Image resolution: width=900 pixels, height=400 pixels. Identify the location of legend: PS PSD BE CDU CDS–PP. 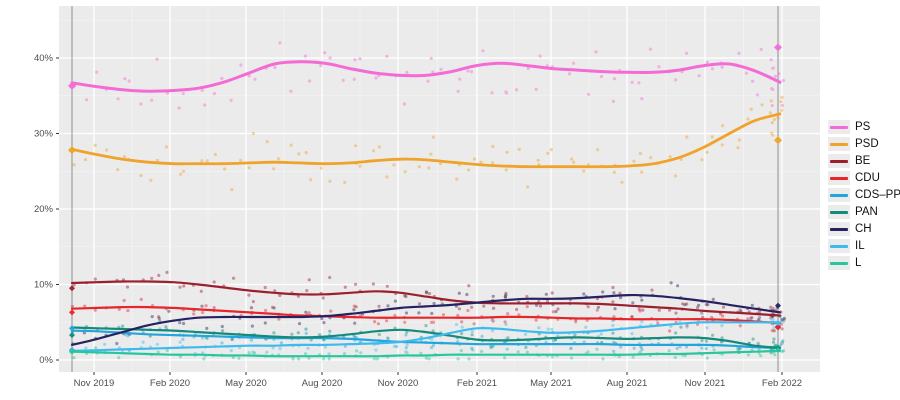
(864, 195).